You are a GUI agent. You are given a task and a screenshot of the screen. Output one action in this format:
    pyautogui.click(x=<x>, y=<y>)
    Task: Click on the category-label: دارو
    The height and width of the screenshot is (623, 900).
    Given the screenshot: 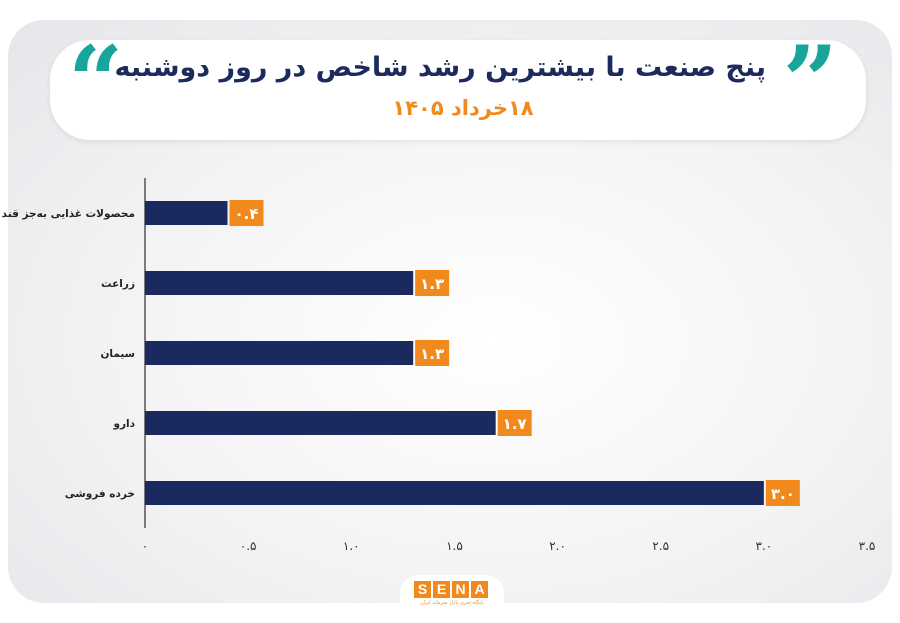 What is the action you would take?
    pyautogui.click(x=123, y=424)
    